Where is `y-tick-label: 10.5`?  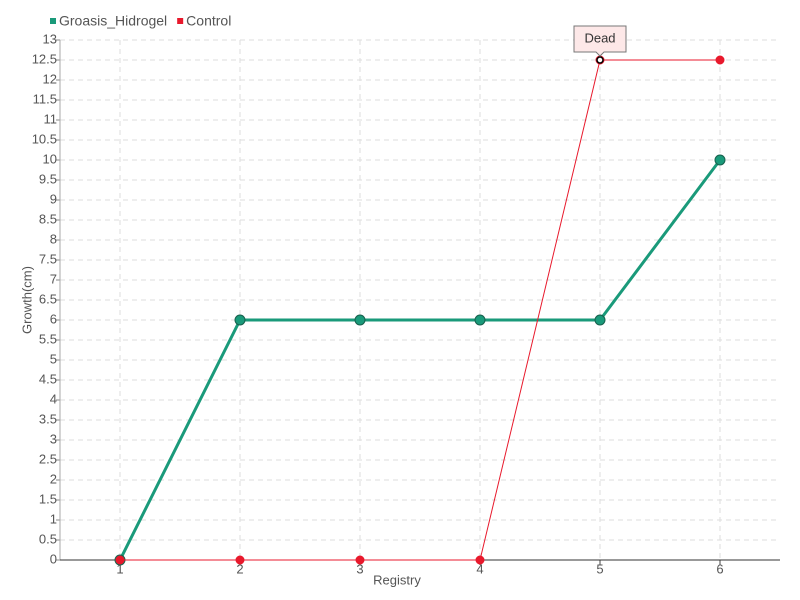
y-tick-label: 10.5 is located at coordinates (44, 138).